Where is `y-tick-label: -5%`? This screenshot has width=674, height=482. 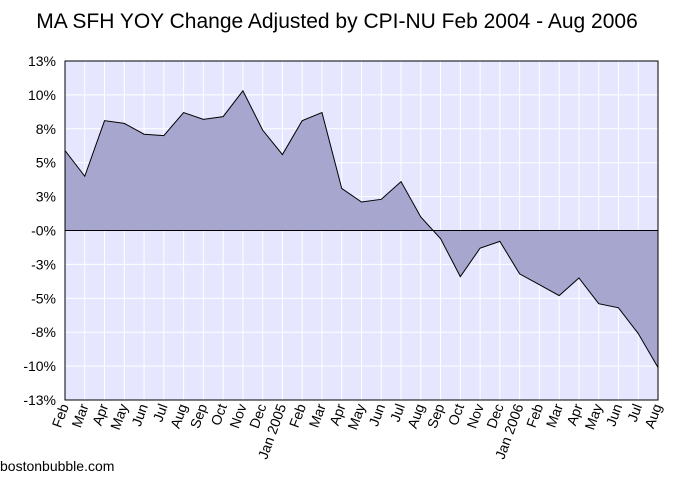 y-tick-label: -5% is located at coordinates (43, 298).